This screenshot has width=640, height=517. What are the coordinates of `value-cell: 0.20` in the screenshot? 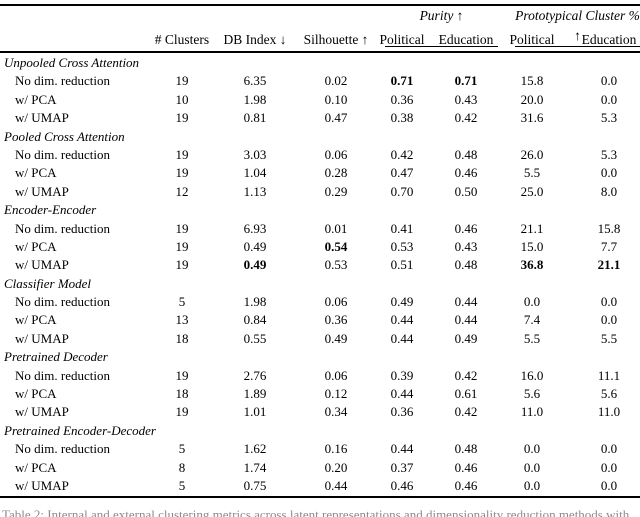 It's located at (336, 467).